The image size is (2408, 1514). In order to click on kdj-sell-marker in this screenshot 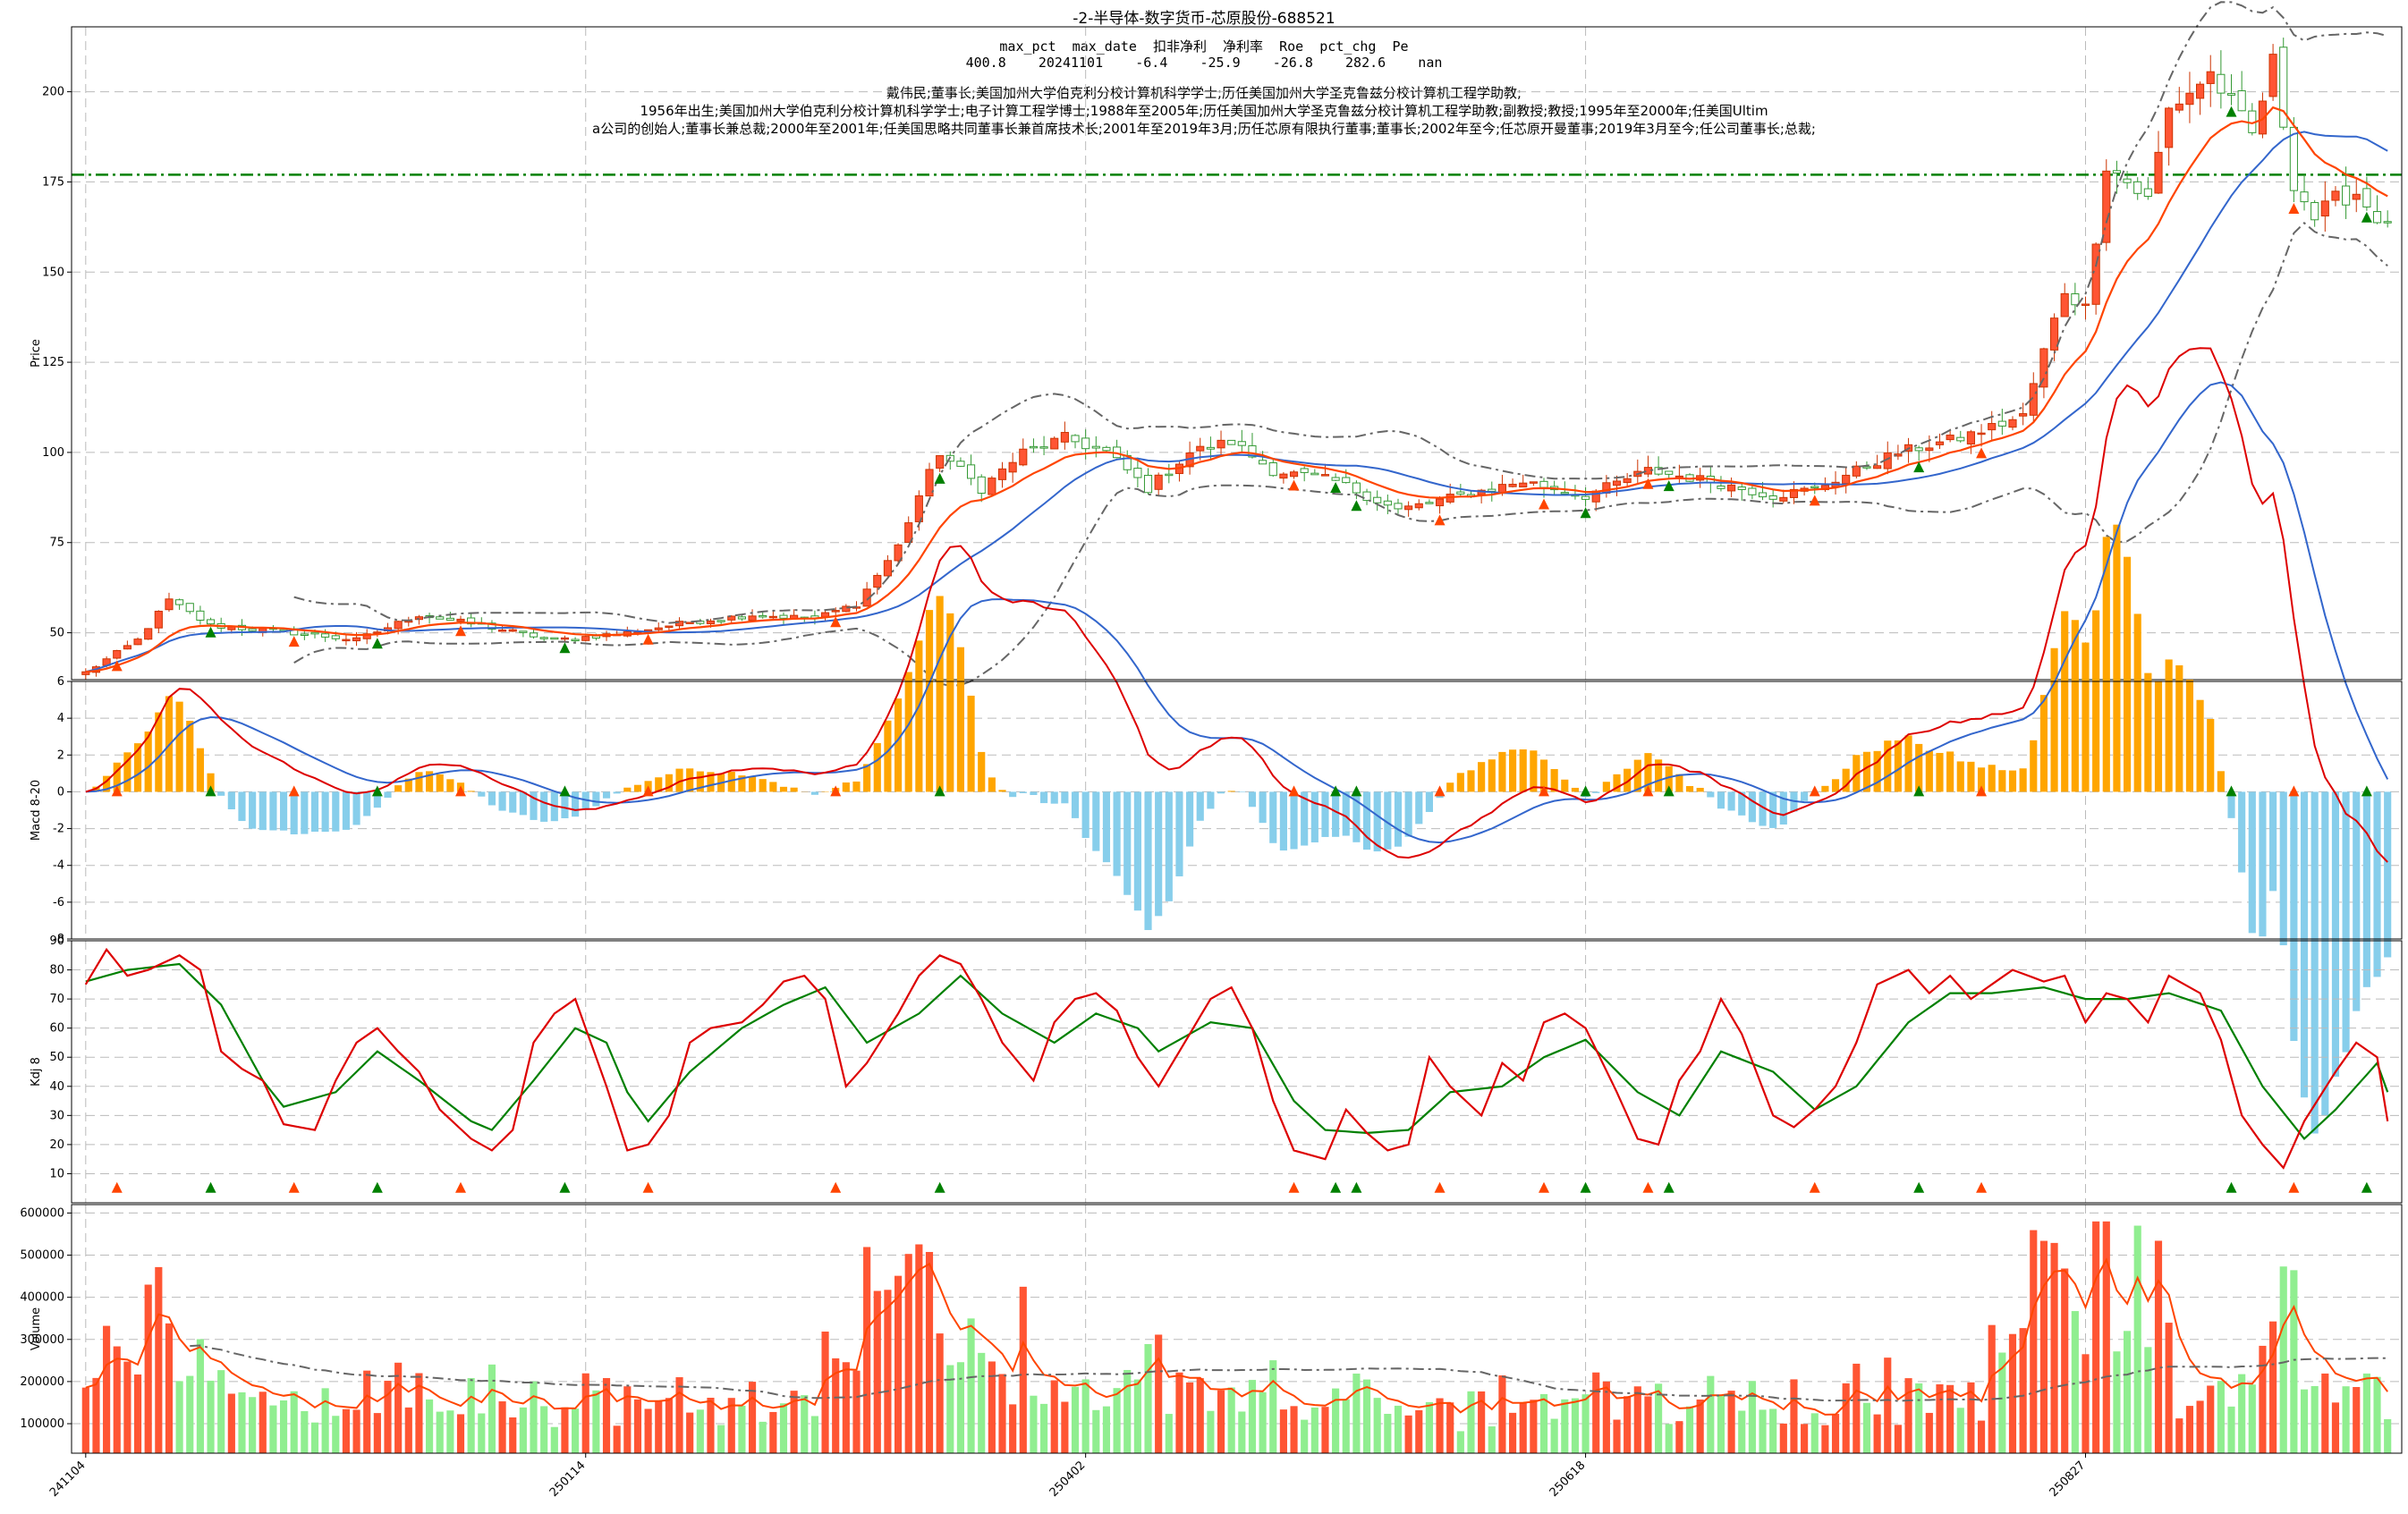, I will do `click(1919, 1187)`.